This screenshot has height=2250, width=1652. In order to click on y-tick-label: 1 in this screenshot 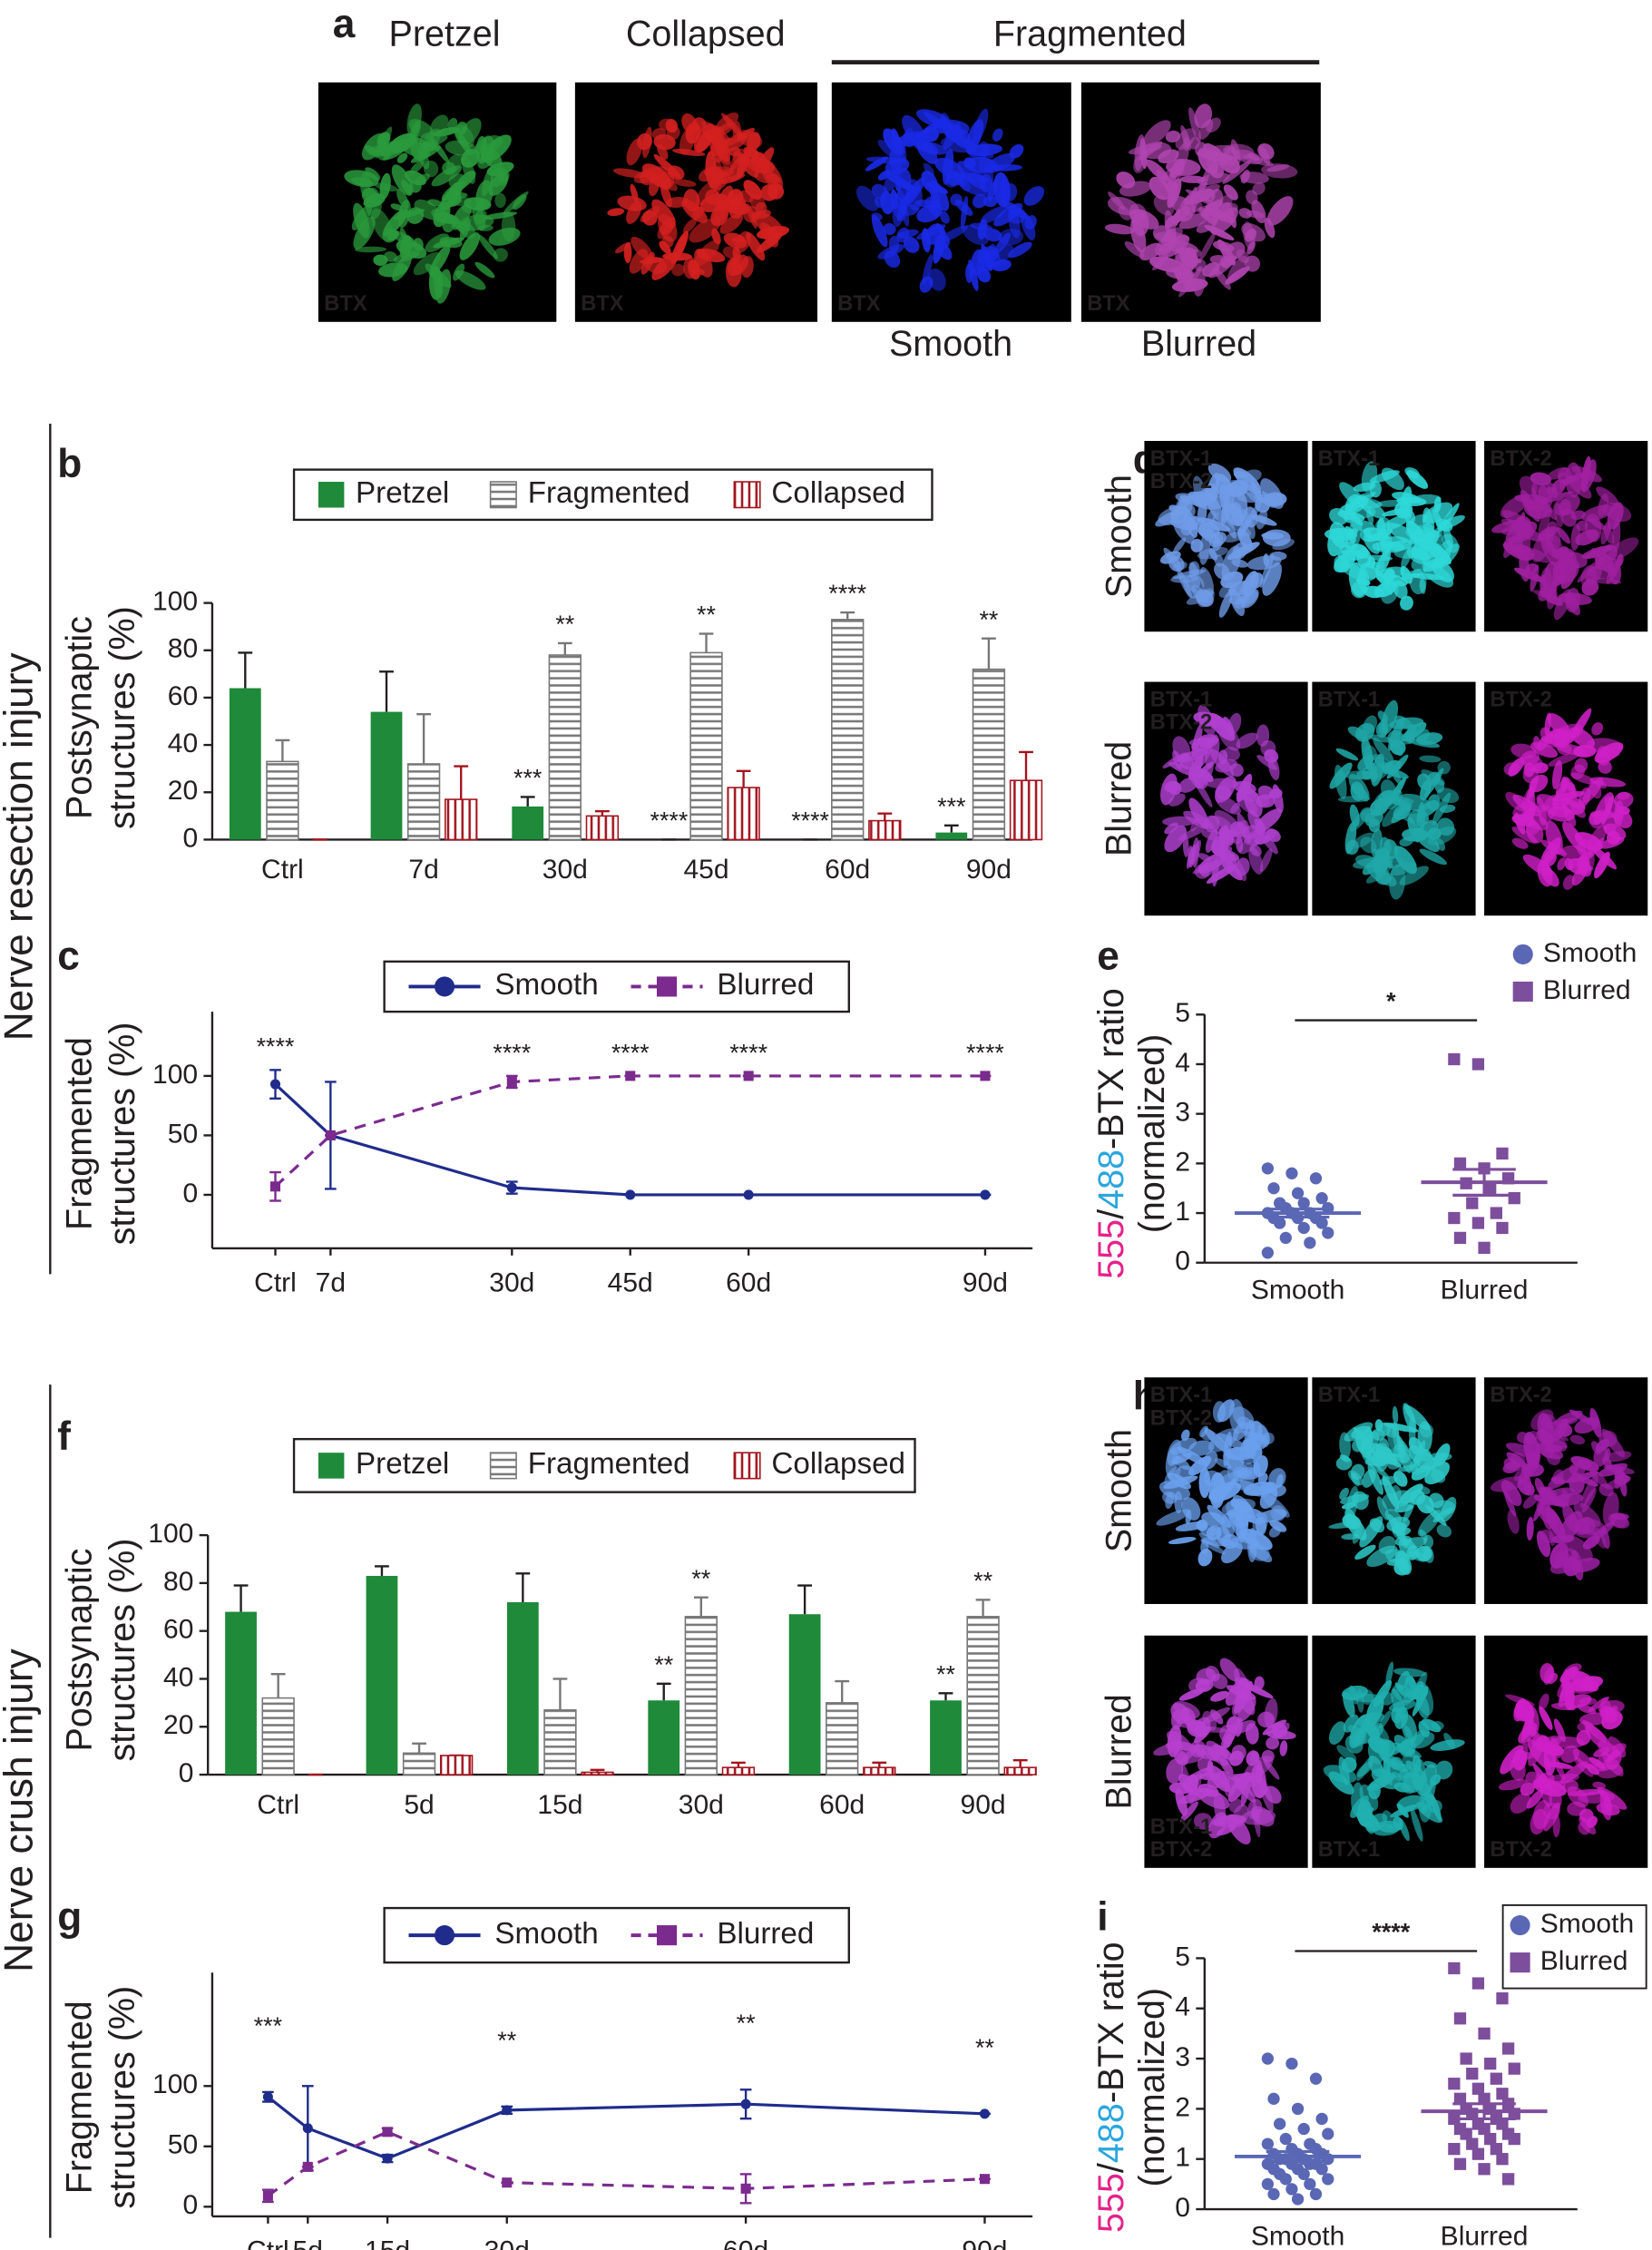, I will do `click(1182, 2158)`.